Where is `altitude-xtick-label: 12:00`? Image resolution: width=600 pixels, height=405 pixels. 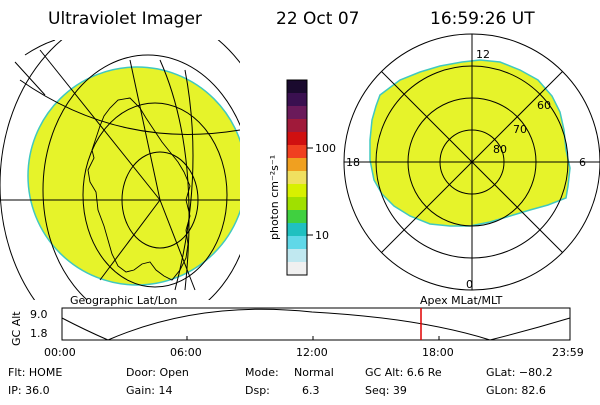
altitude-xtick-label: 12:00 is located at coordinates (312, 352).